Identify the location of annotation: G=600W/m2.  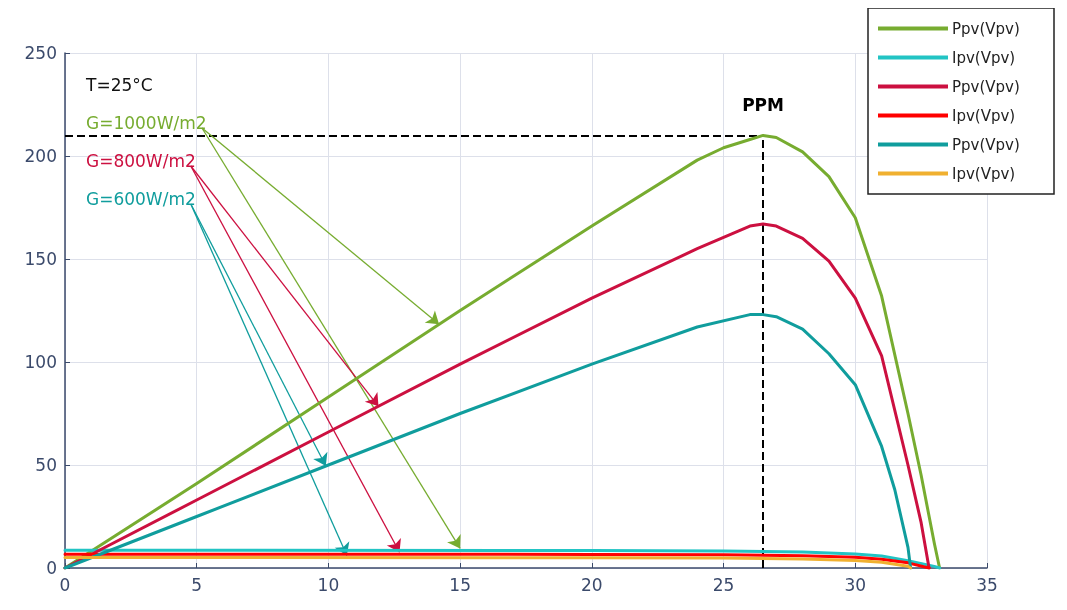
(141, 198).